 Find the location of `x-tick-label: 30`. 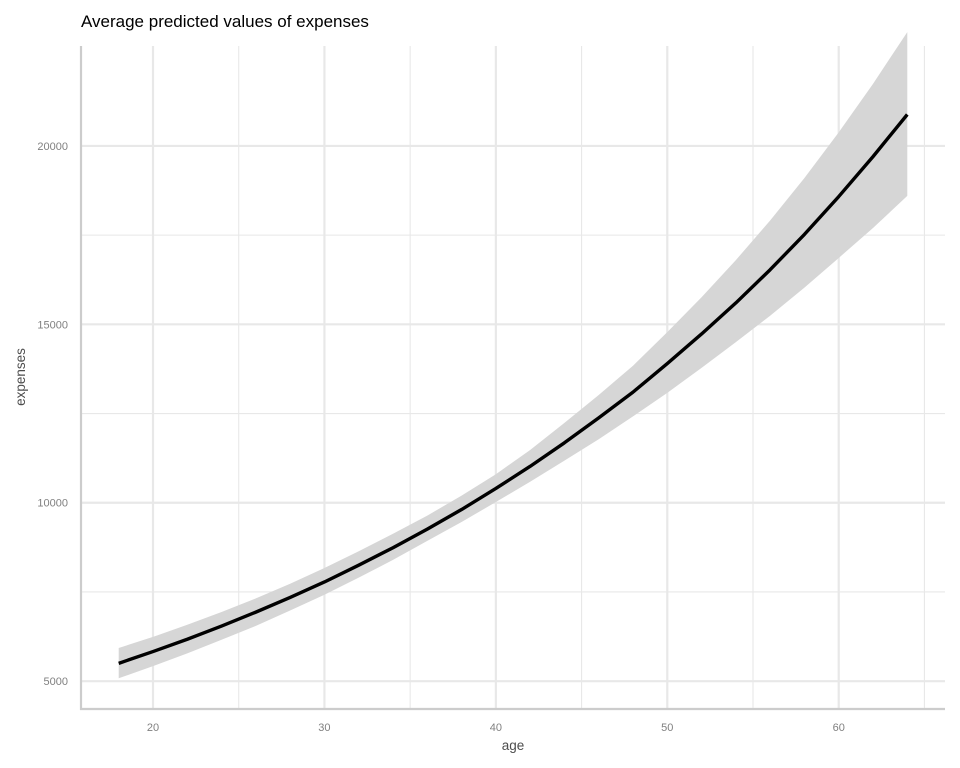

x-tick-label: 30 is located at coordinates (324, 728).